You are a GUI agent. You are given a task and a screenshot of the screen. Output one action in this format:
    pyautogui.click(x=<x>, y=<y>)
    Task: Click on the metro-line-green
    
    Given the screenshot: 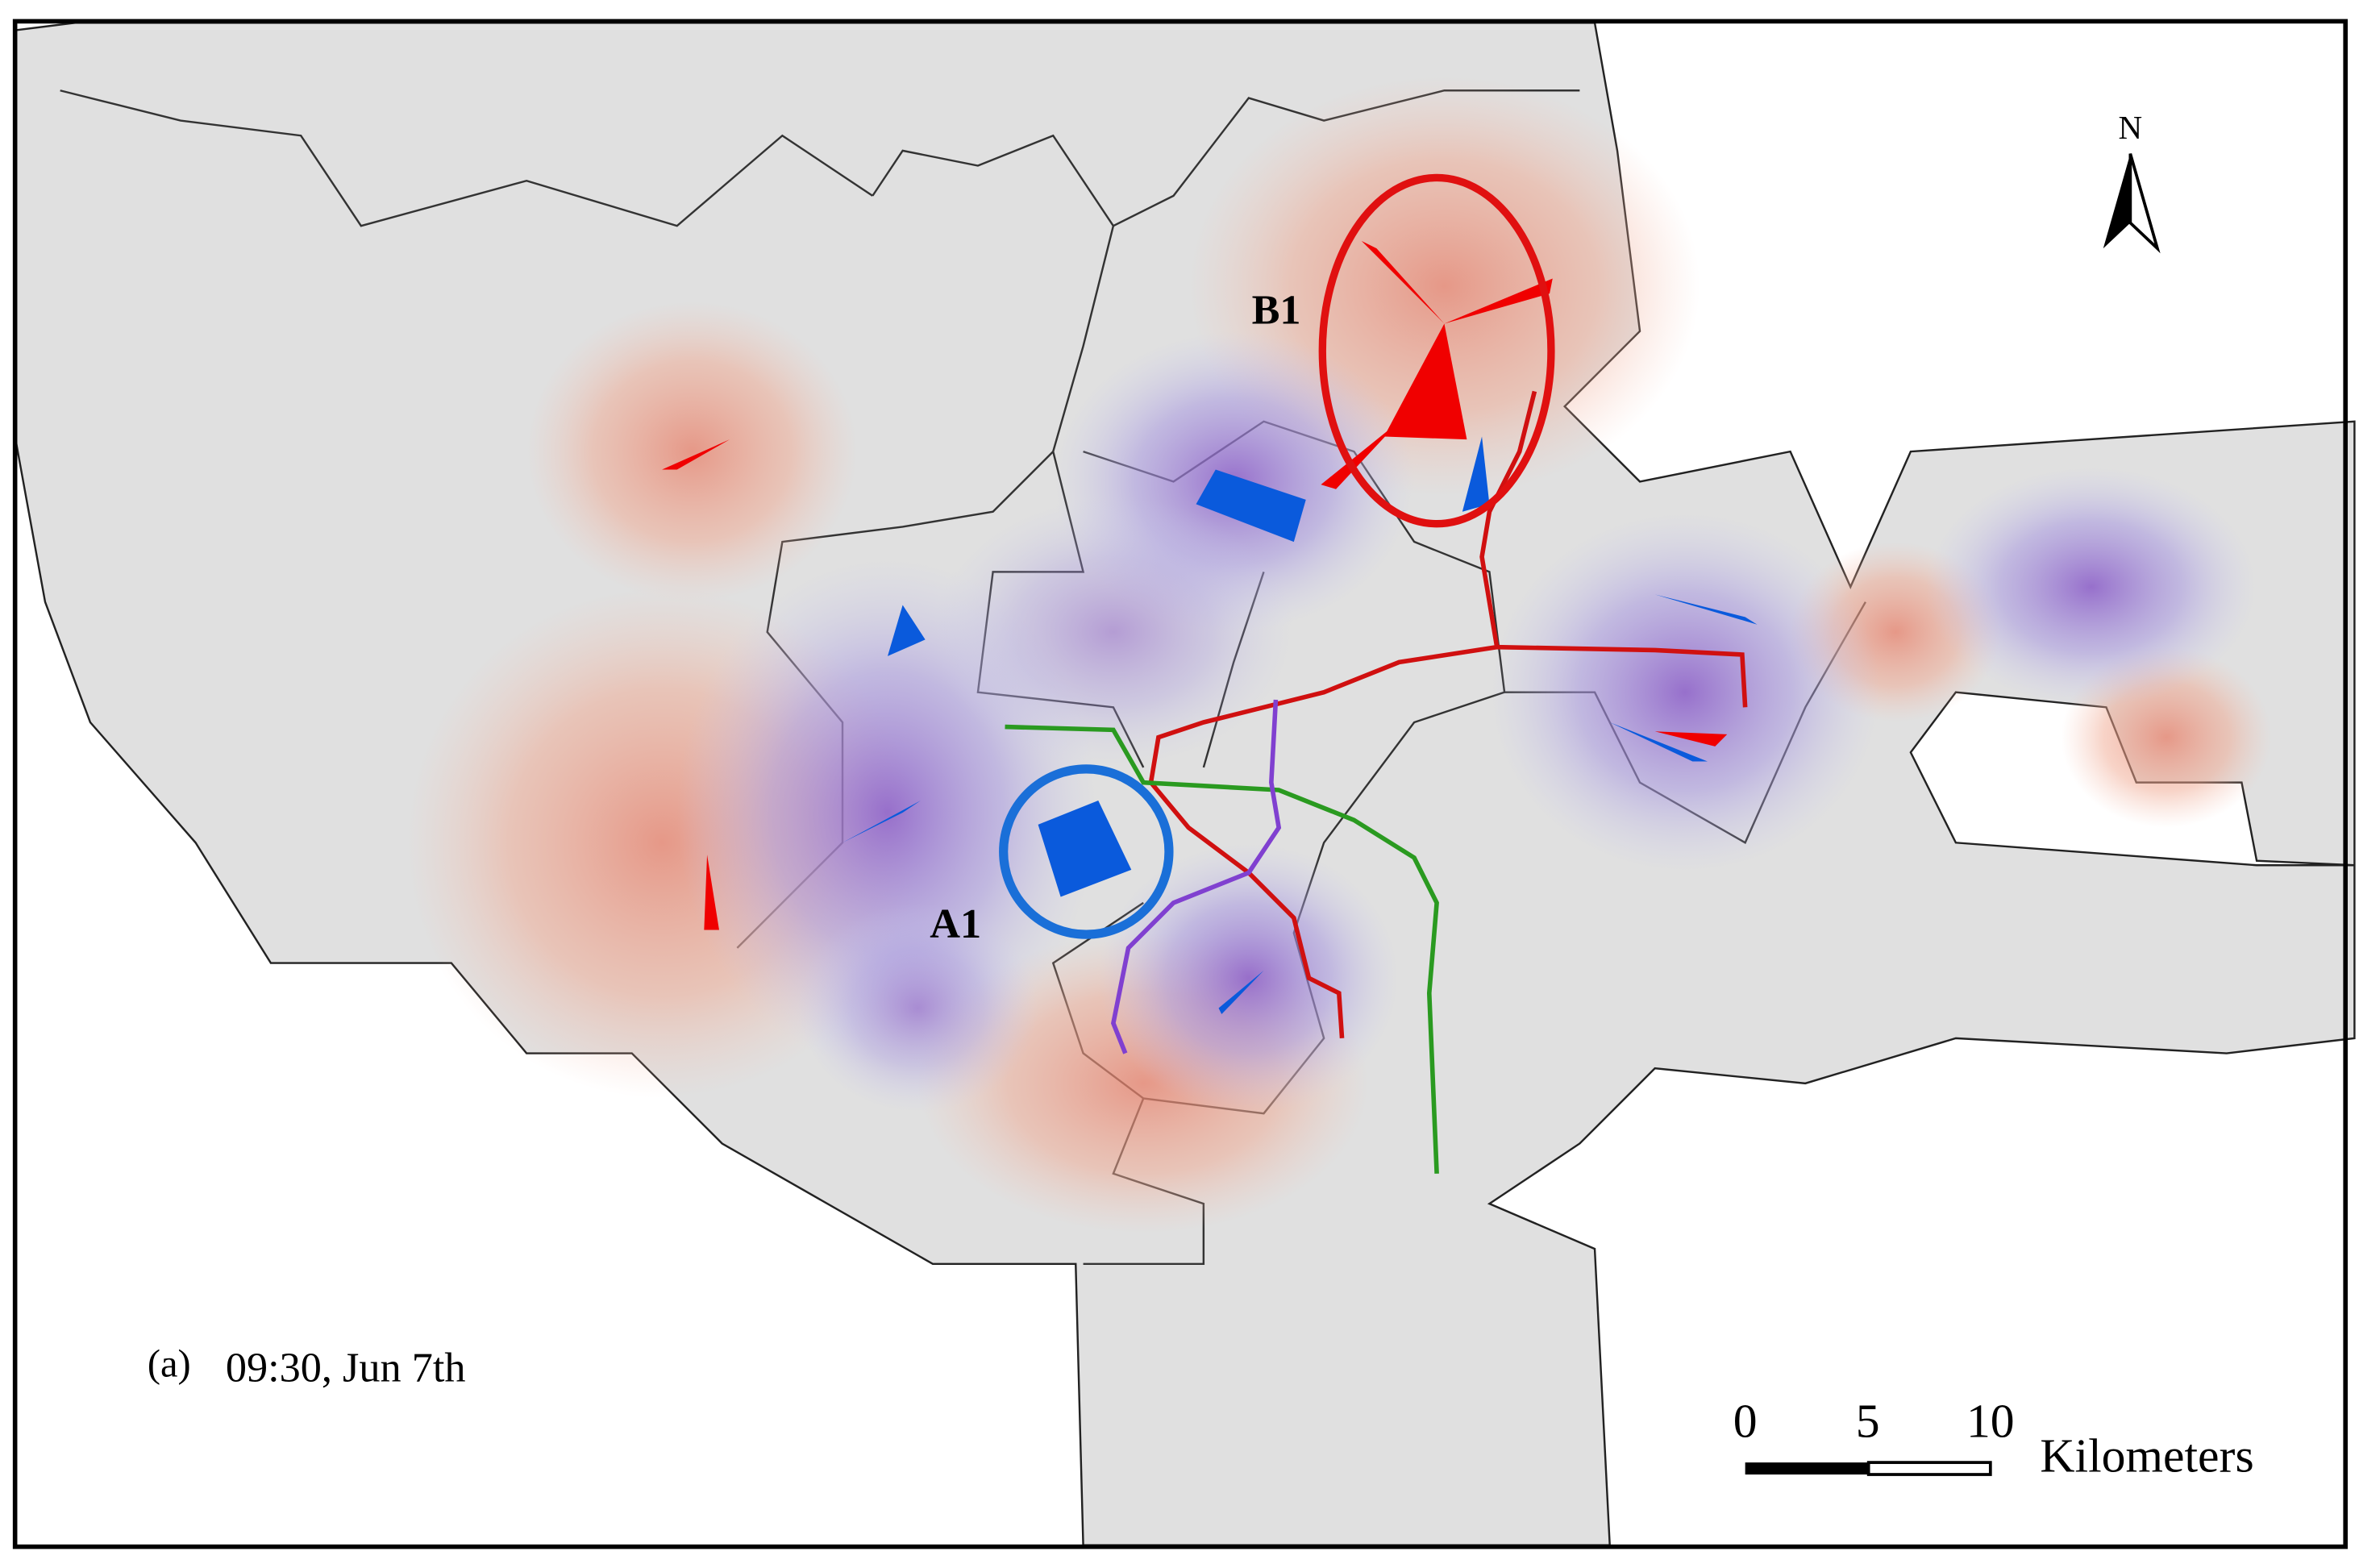 What is the action you would take?
    pyautogui.click(x=1222, y=949)
    